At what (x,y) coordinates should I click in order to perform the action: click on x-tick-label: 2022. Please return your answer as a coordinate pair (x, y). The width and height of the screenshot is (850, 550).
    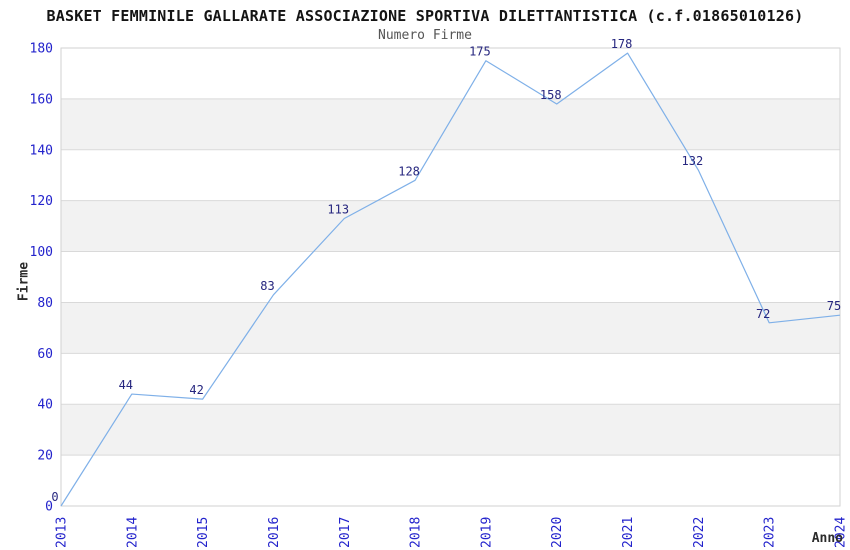
    Looking at the image, I should click on (699, 532).